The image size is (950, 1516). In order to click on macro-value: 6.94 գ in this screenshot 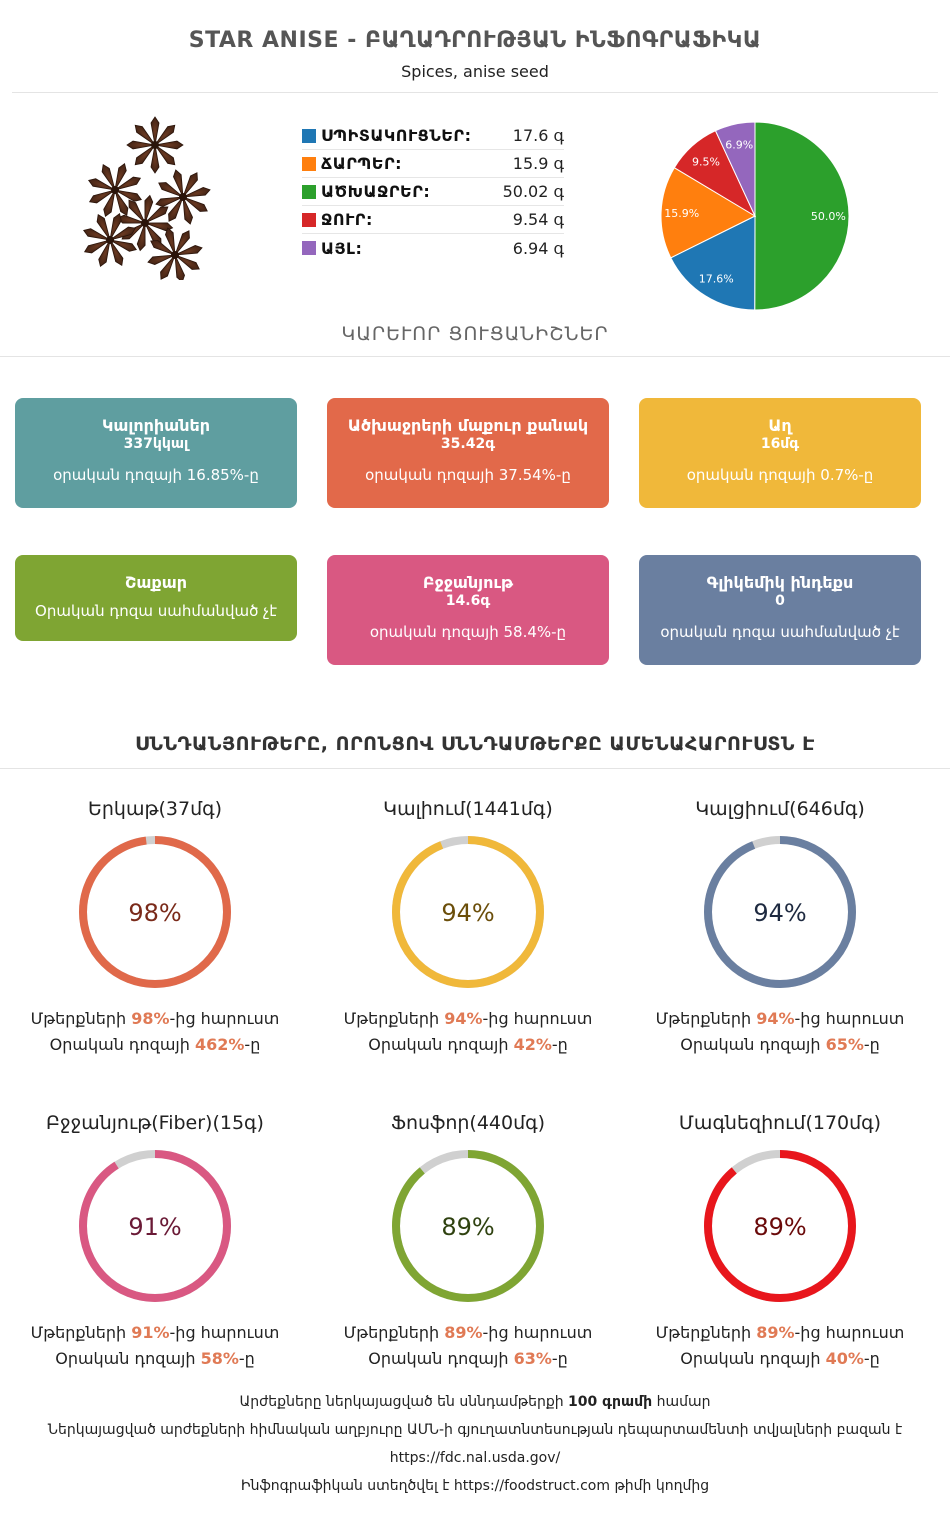, I will do `click(538, 248)`.